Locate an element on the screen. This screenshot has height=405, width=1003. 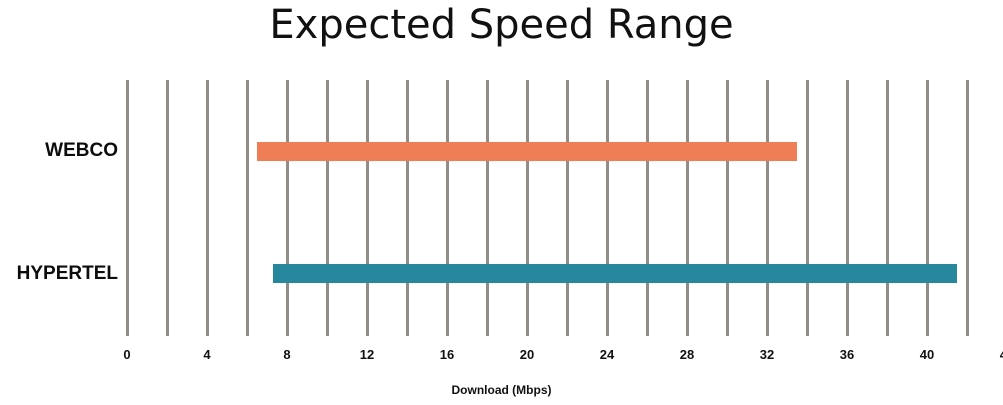
x-tick-label: 12 is located at coordinates (367, 354).